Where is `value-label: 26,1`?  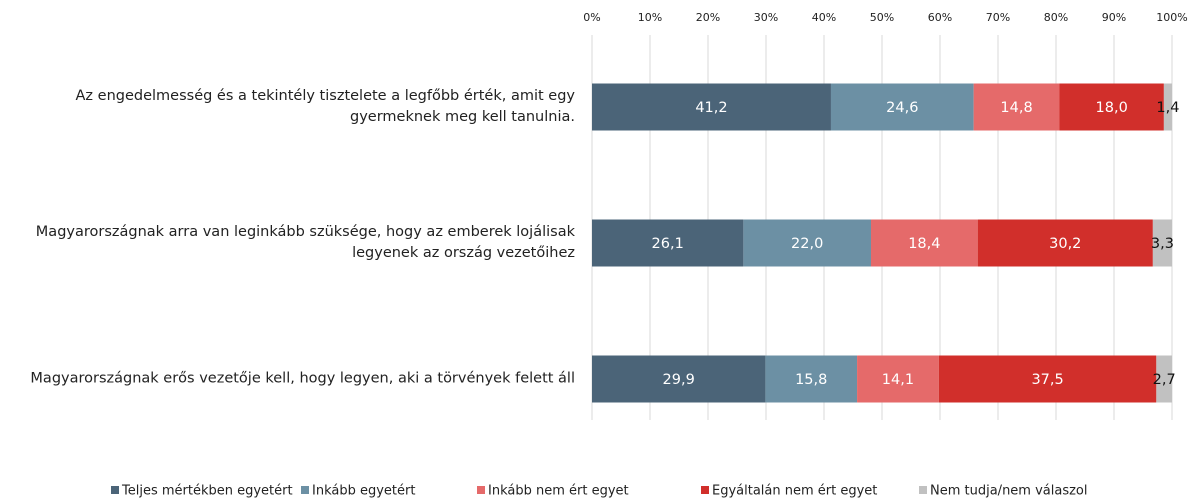 value-label: 26,1 is located at coordinates (668, 244).